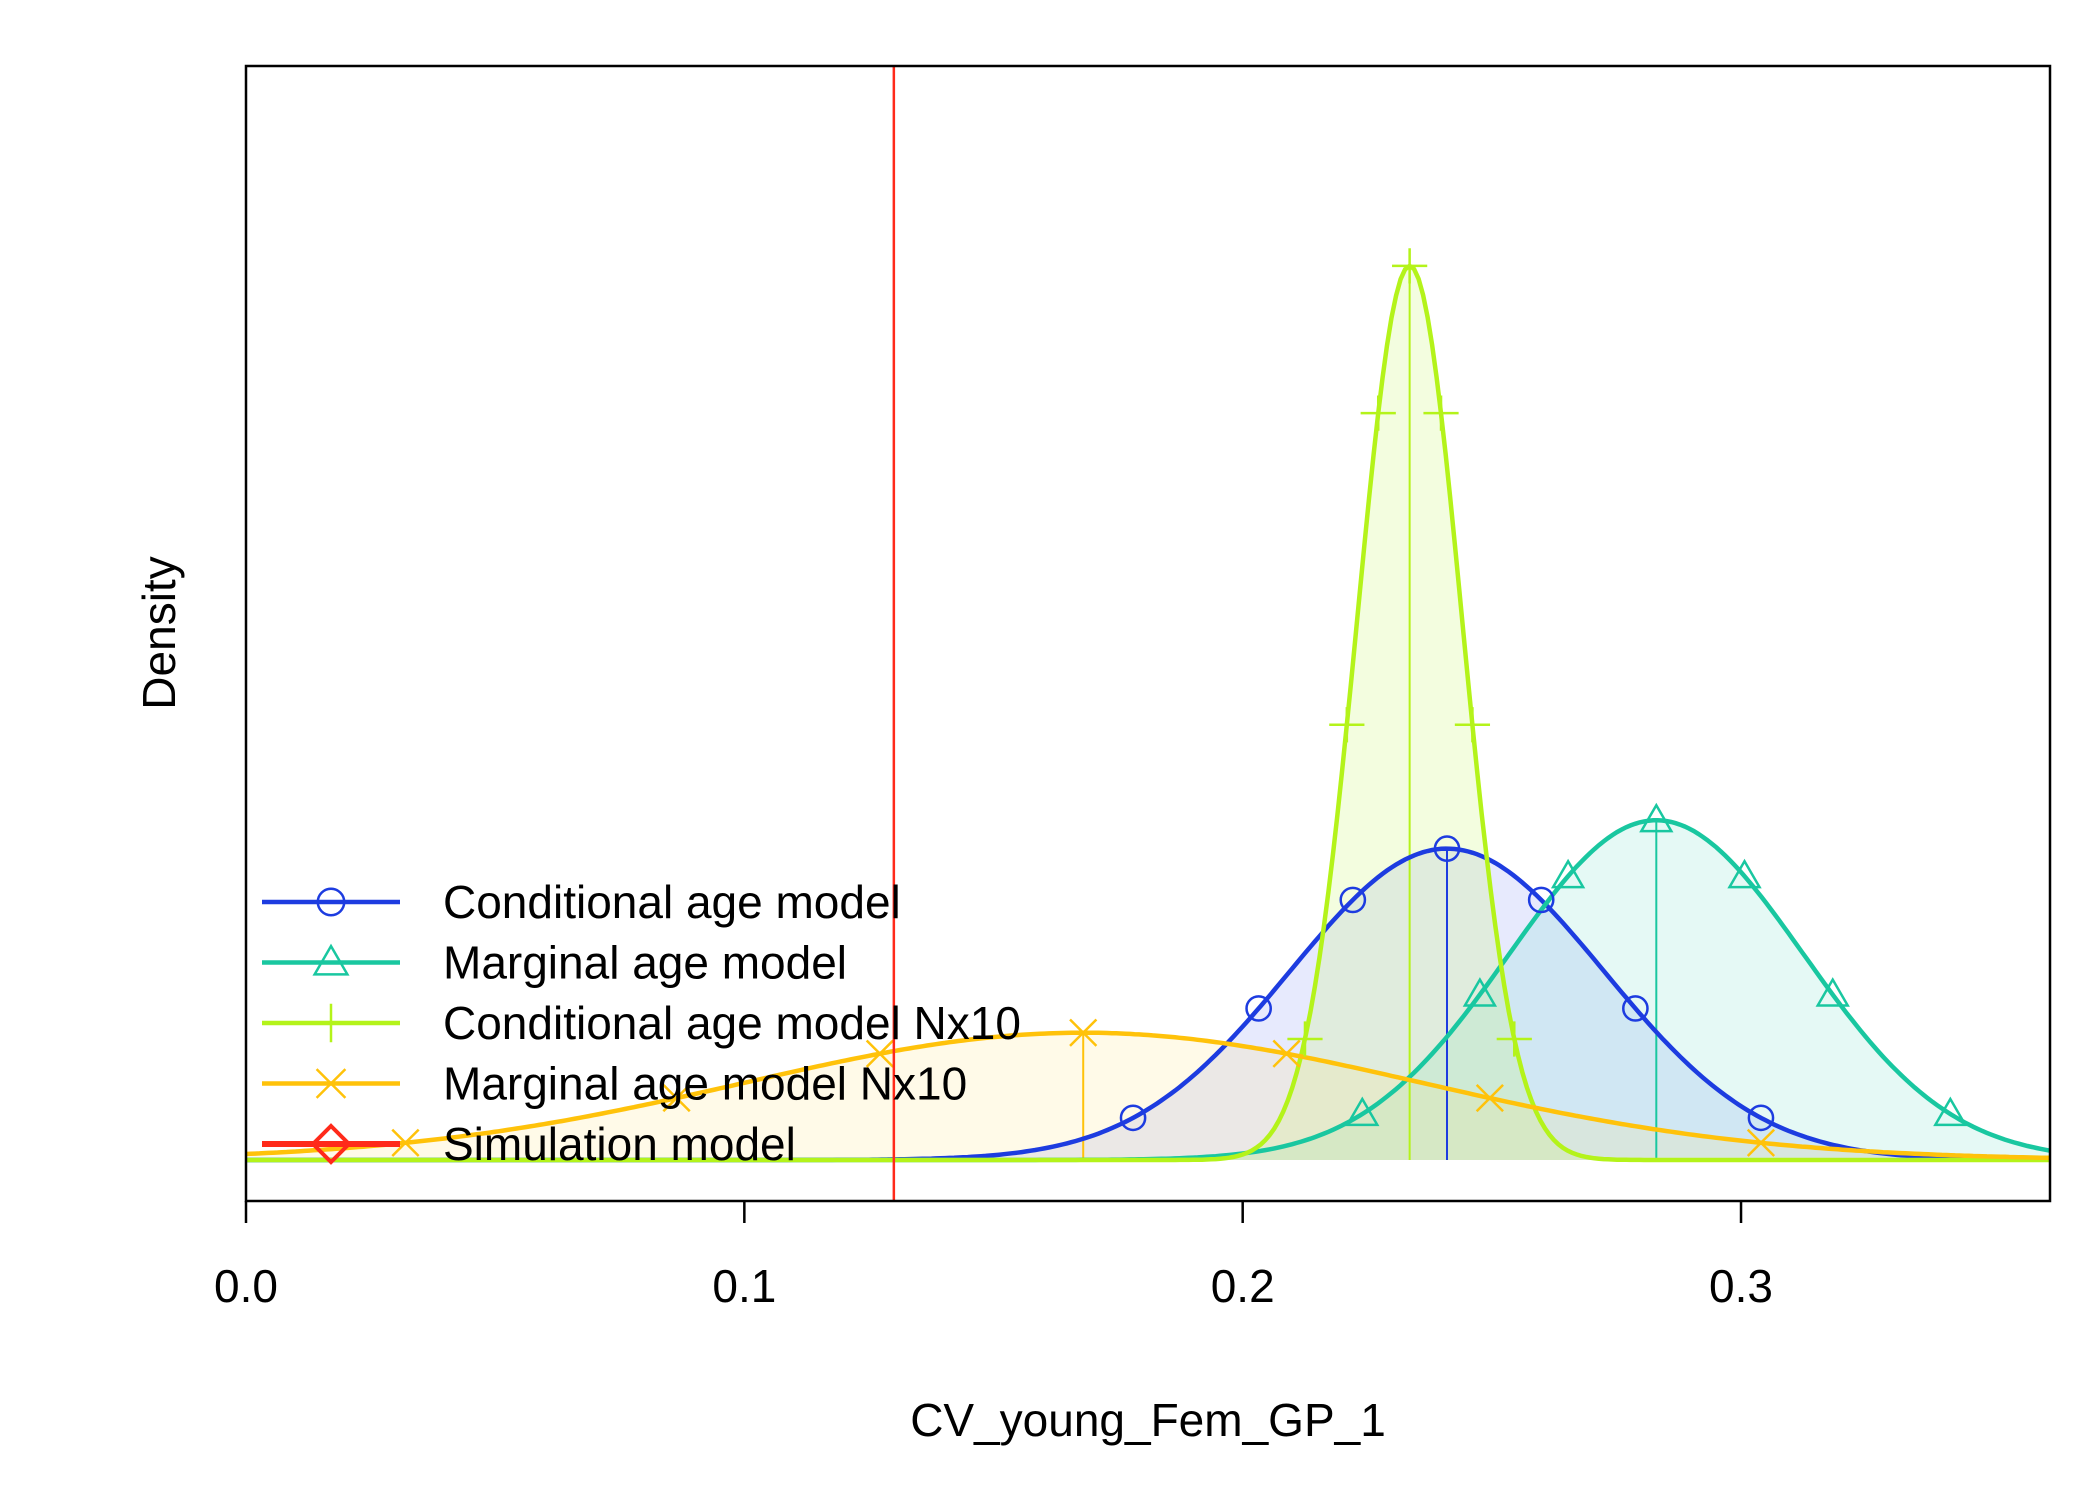  Describe the element at coordinates (331, 1023) in the screenshot. I see `legend-marker-conditional-age-model-nx10` at that location.